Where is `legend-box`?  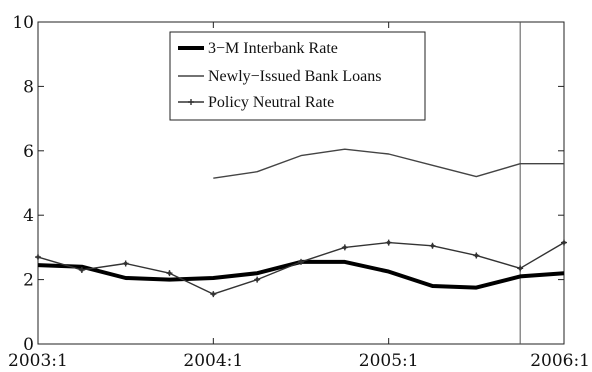
legend-box is located at coordinates (297, 76).